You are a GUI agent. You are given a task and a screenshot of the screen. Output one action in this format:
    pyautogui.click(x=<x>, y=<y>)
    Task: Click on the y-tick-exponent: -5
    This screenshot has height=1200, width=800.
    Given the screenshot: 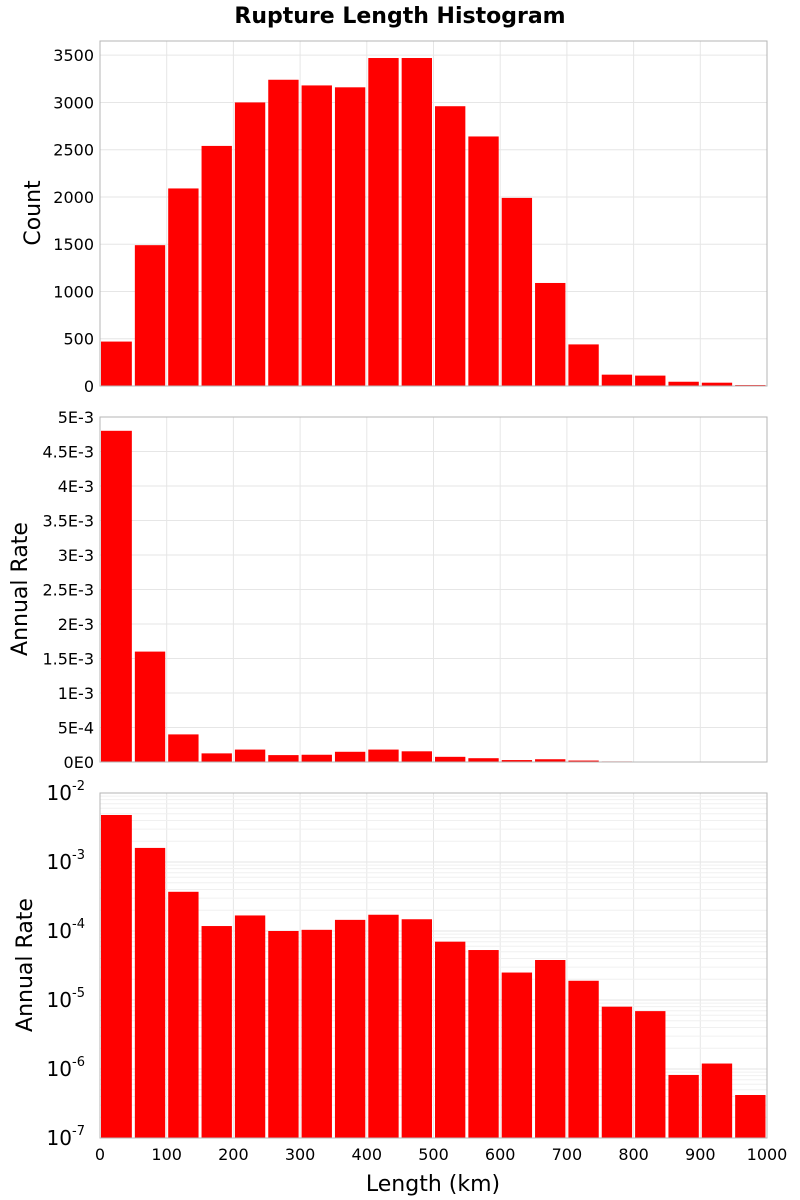 What is the action you would take?
    pyautogui.click(x=78, y=993)
    